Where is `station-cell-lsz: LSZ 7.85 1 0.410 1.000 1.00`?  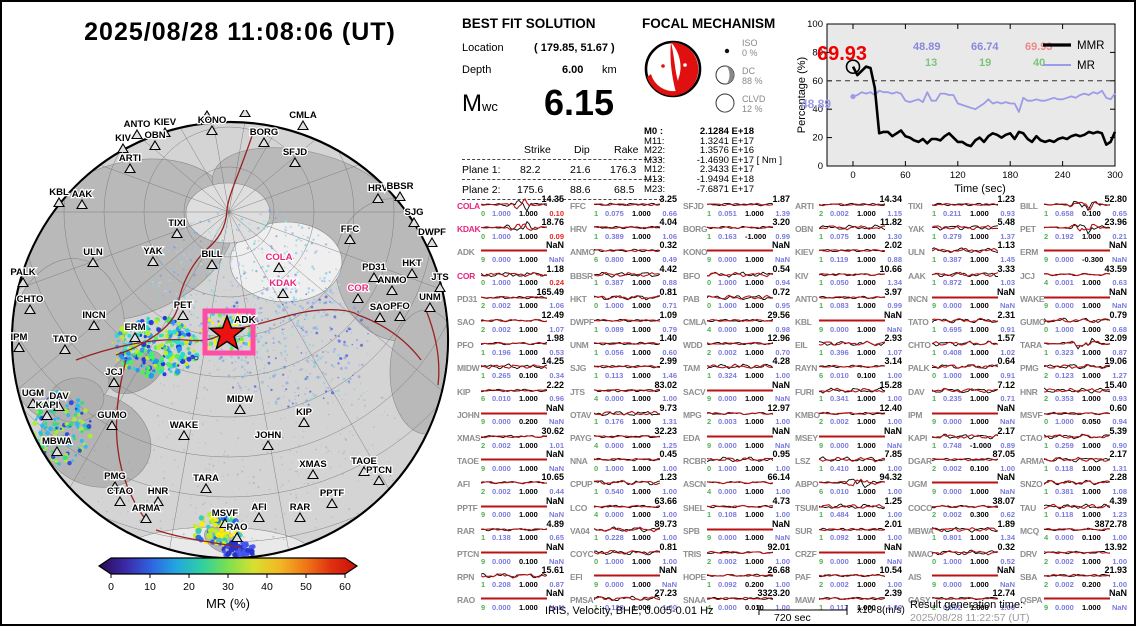
station-cell-lsz: LSZ 7.85 1 0.410 1.000 1.00 is located at coordinates (850, 461).